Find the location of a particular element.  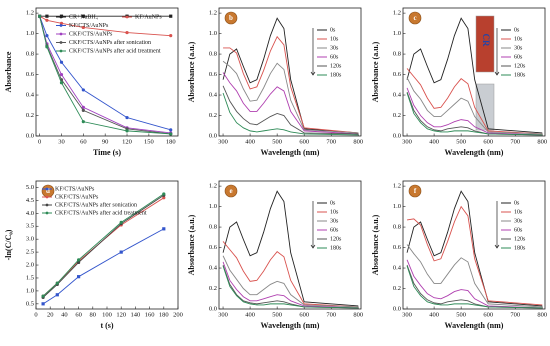

legend-label: CR+NaBH₄ is located at coordinates (83, 17).